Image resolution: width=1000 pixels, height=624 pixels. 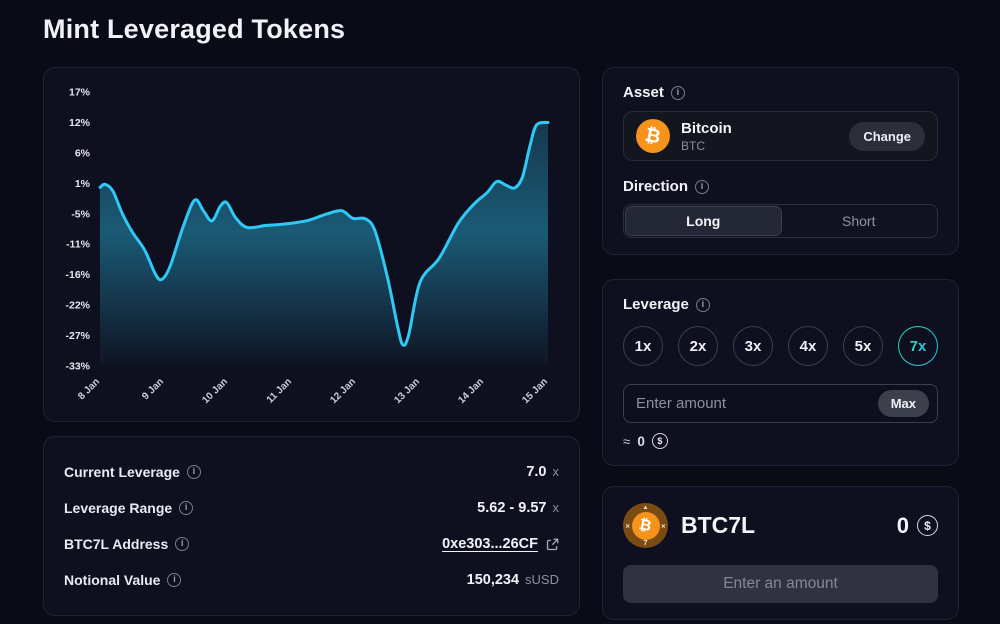 I want to click on x-axis-tick: 10 Jan, so click(x=215, y=391).